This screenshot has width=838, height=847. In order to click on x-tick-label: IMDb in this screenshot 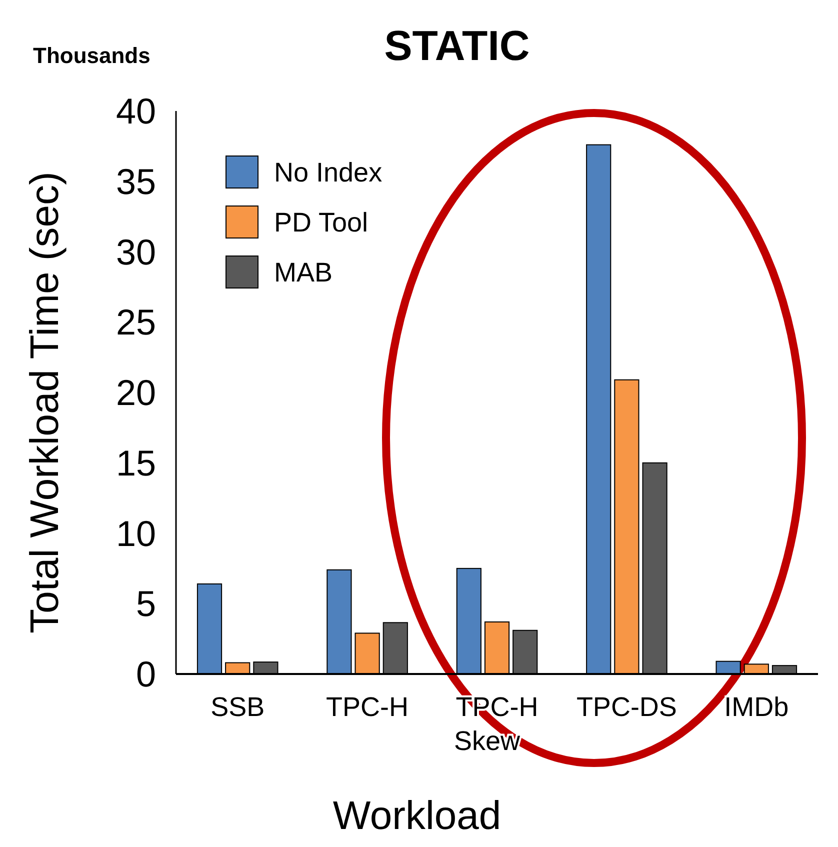, I will do `click(756, 707)`.